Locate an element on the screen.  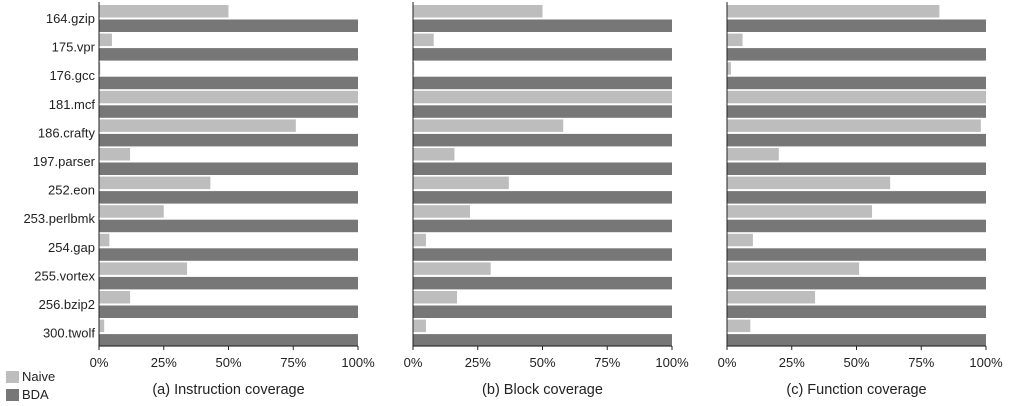
category-label: 197.parser is located at coordinates (64, 161).